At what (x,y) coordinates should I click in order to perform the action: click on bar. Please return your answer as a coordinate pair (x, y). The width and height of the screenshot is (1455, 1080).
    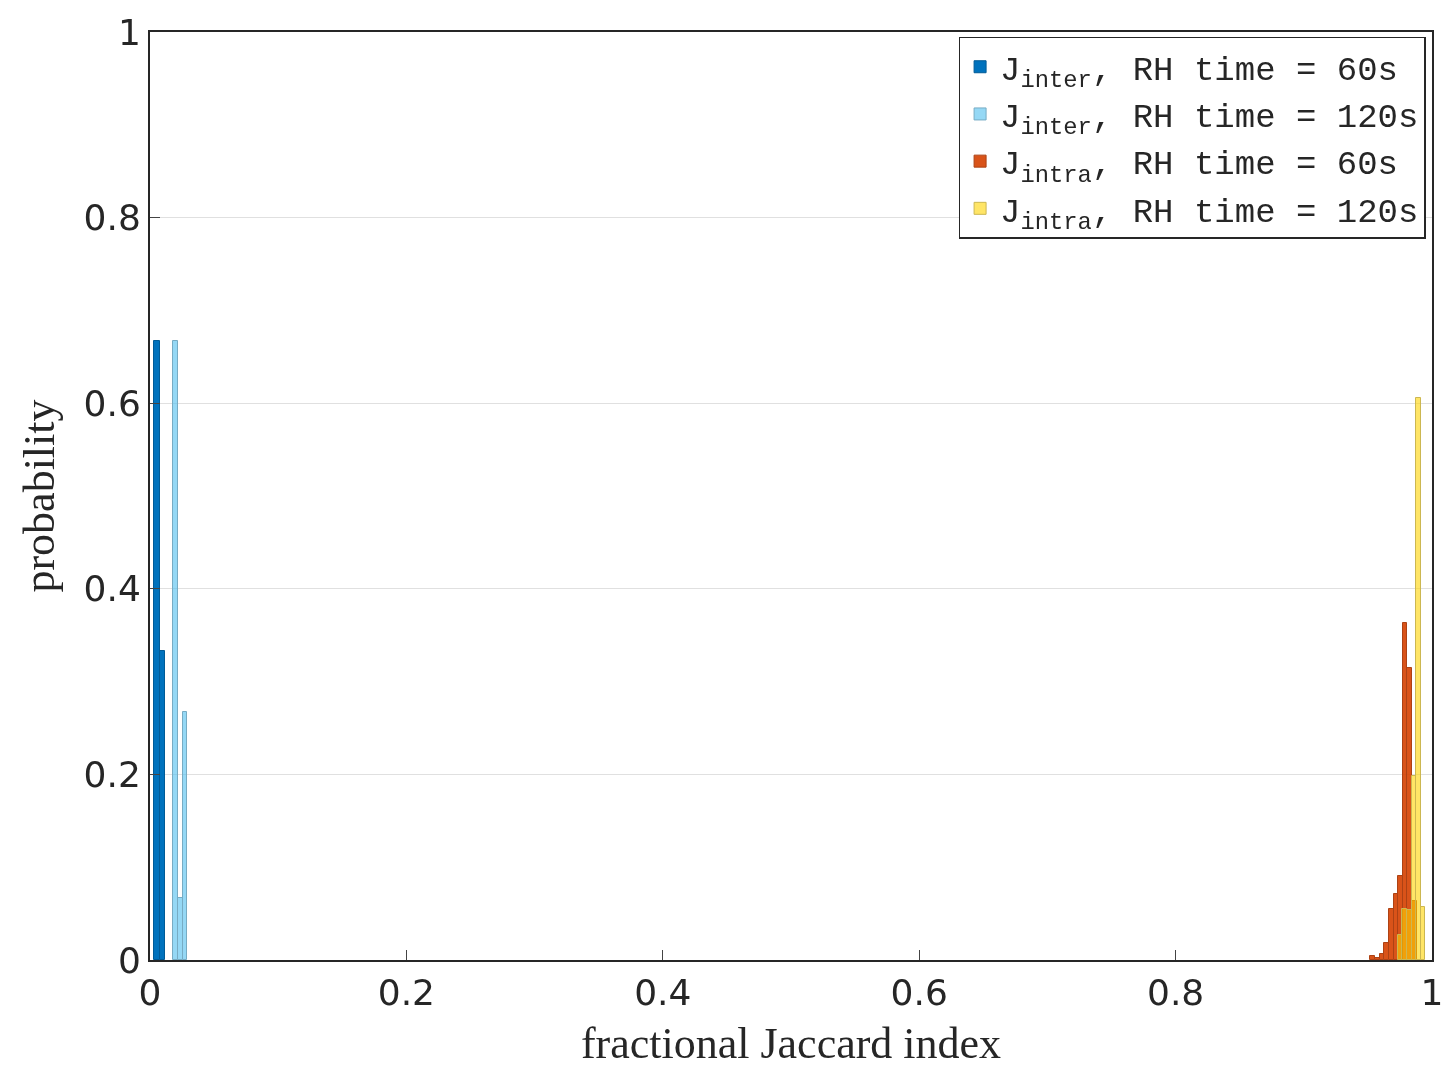
    Looking at the image, I should click on (1372, 957).